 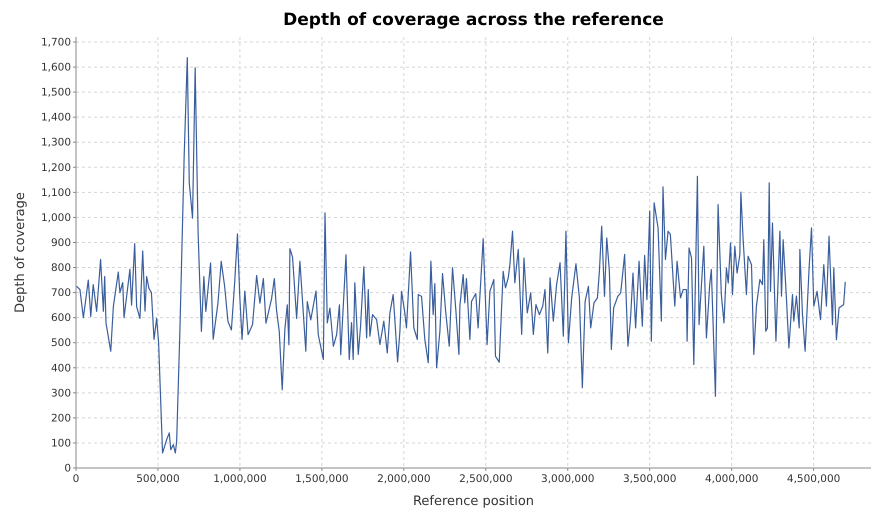 What do you see at coordinates (60, 418) in the screenshot?
I see `y-tick-label: 200` at bounding box center [60, 418].